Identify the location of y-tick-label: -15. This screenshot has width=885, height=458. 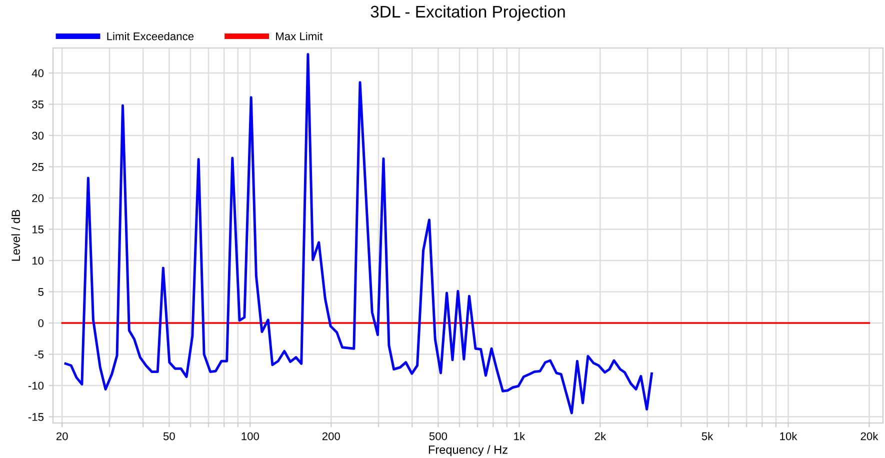
(36, 417).